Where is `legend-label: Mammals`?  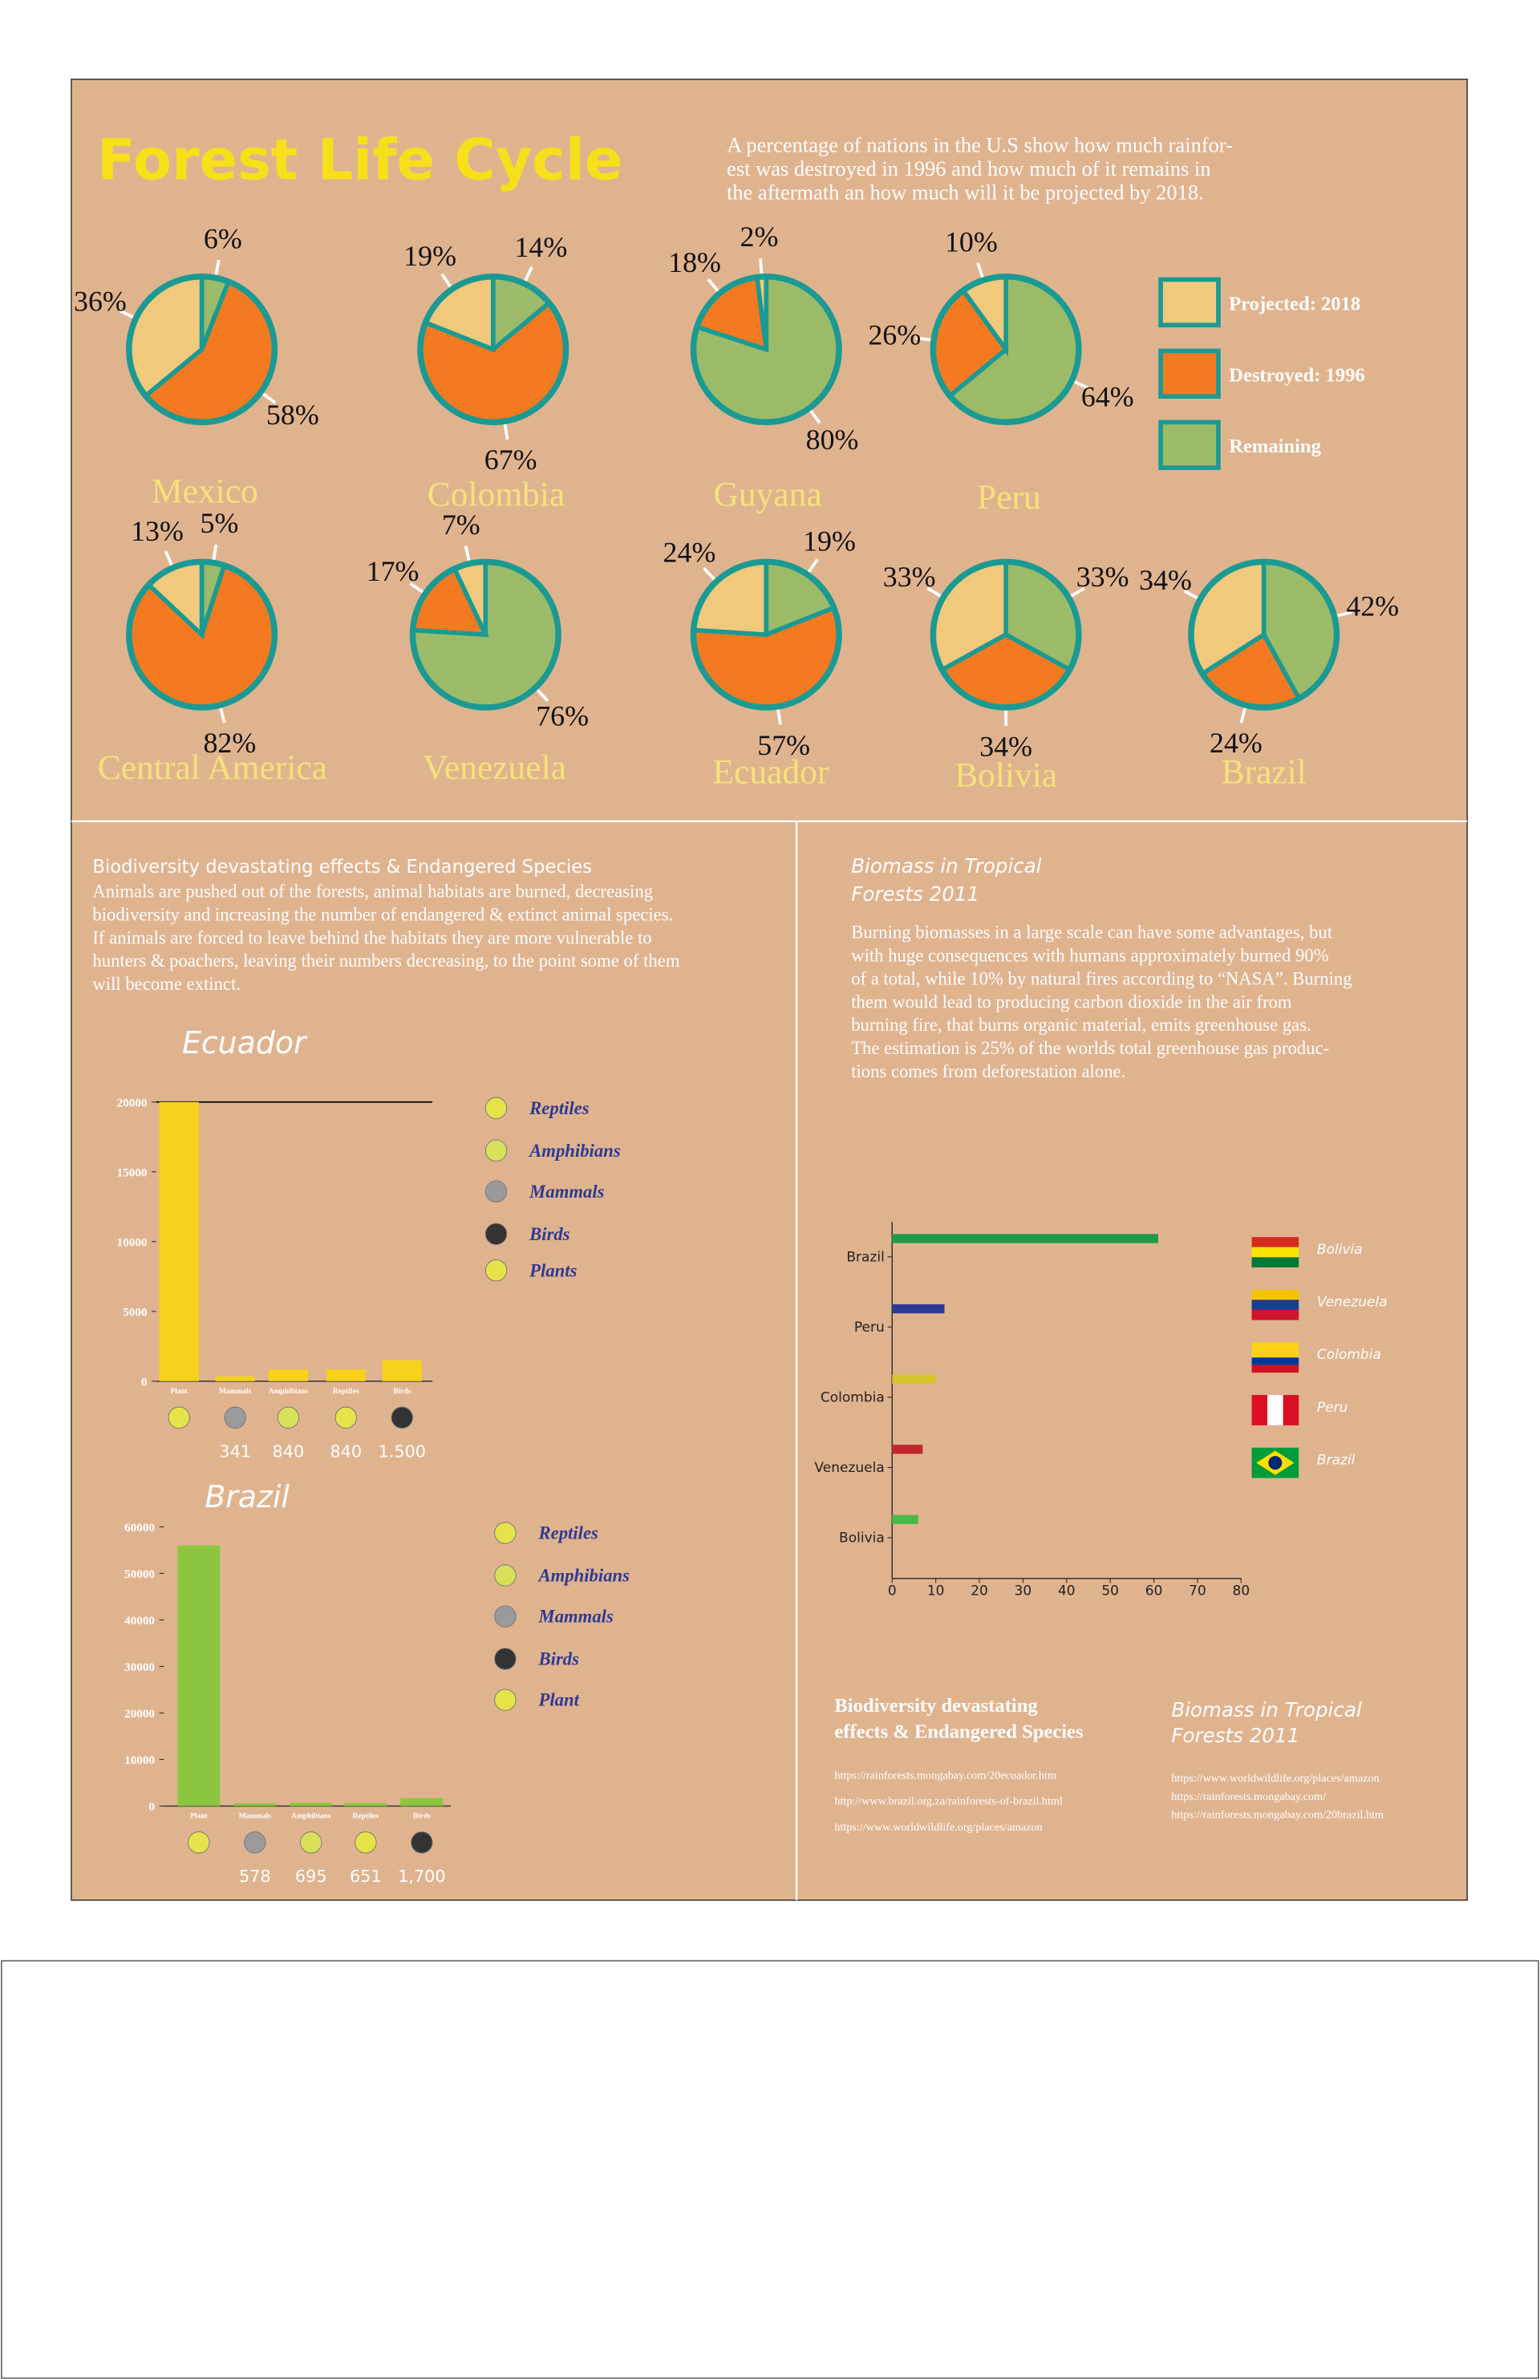
legend-label: Mammals is located at coordinates (576, 1617).